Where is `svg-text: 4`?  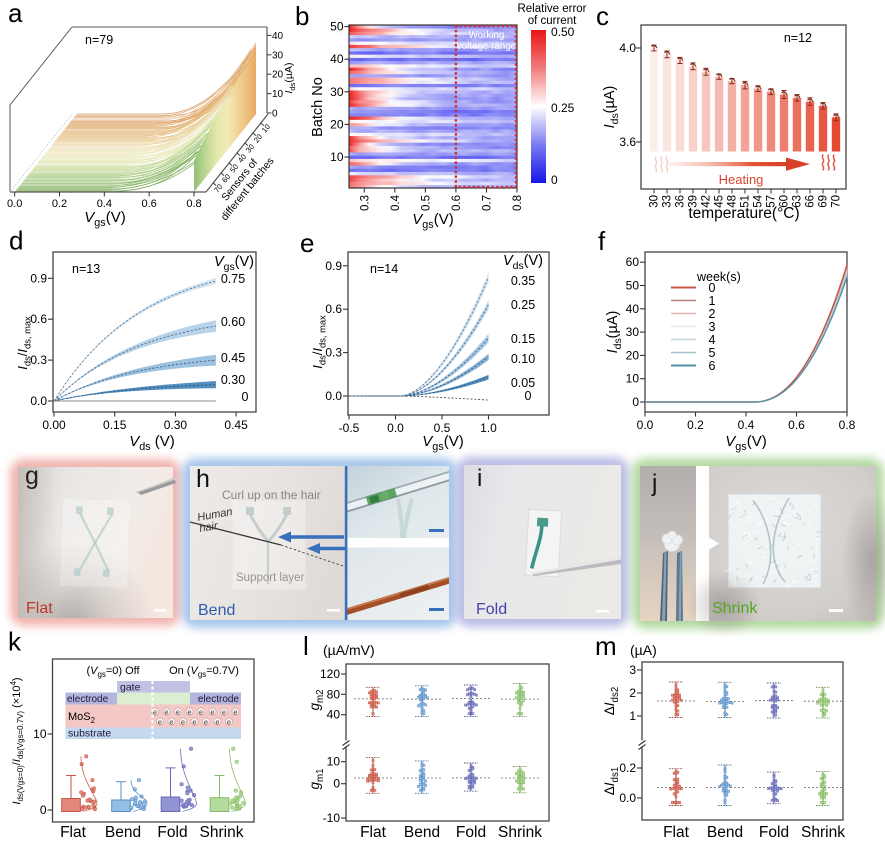
svg-text: 4 is located at coordinates (712, 340).